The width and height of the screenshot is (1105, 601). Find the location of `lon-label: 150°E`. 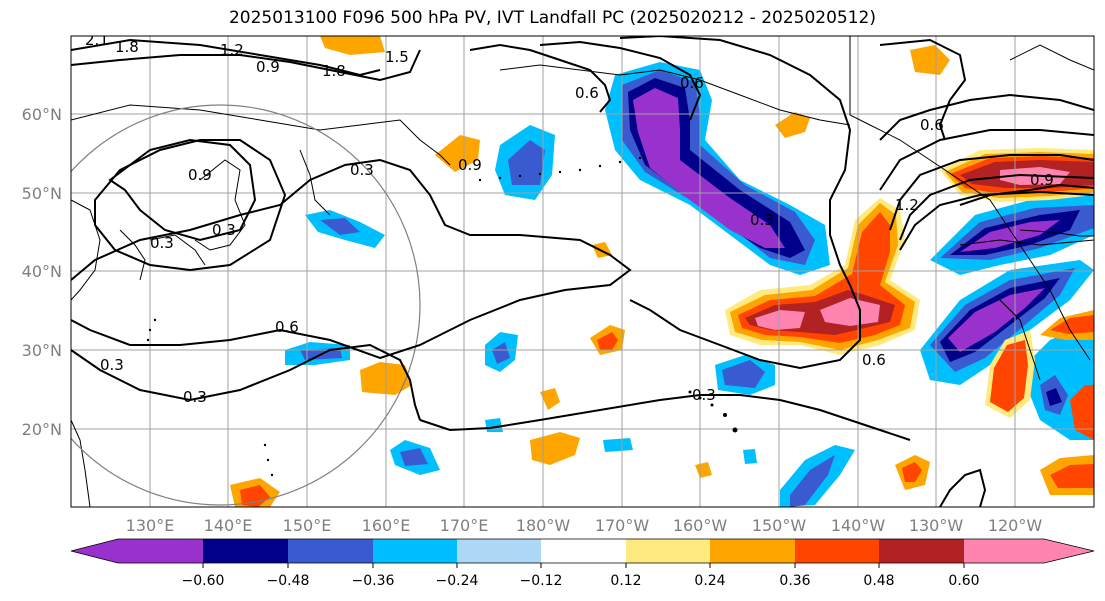

lon-label: 150°E is located at coordinates (307, 525).